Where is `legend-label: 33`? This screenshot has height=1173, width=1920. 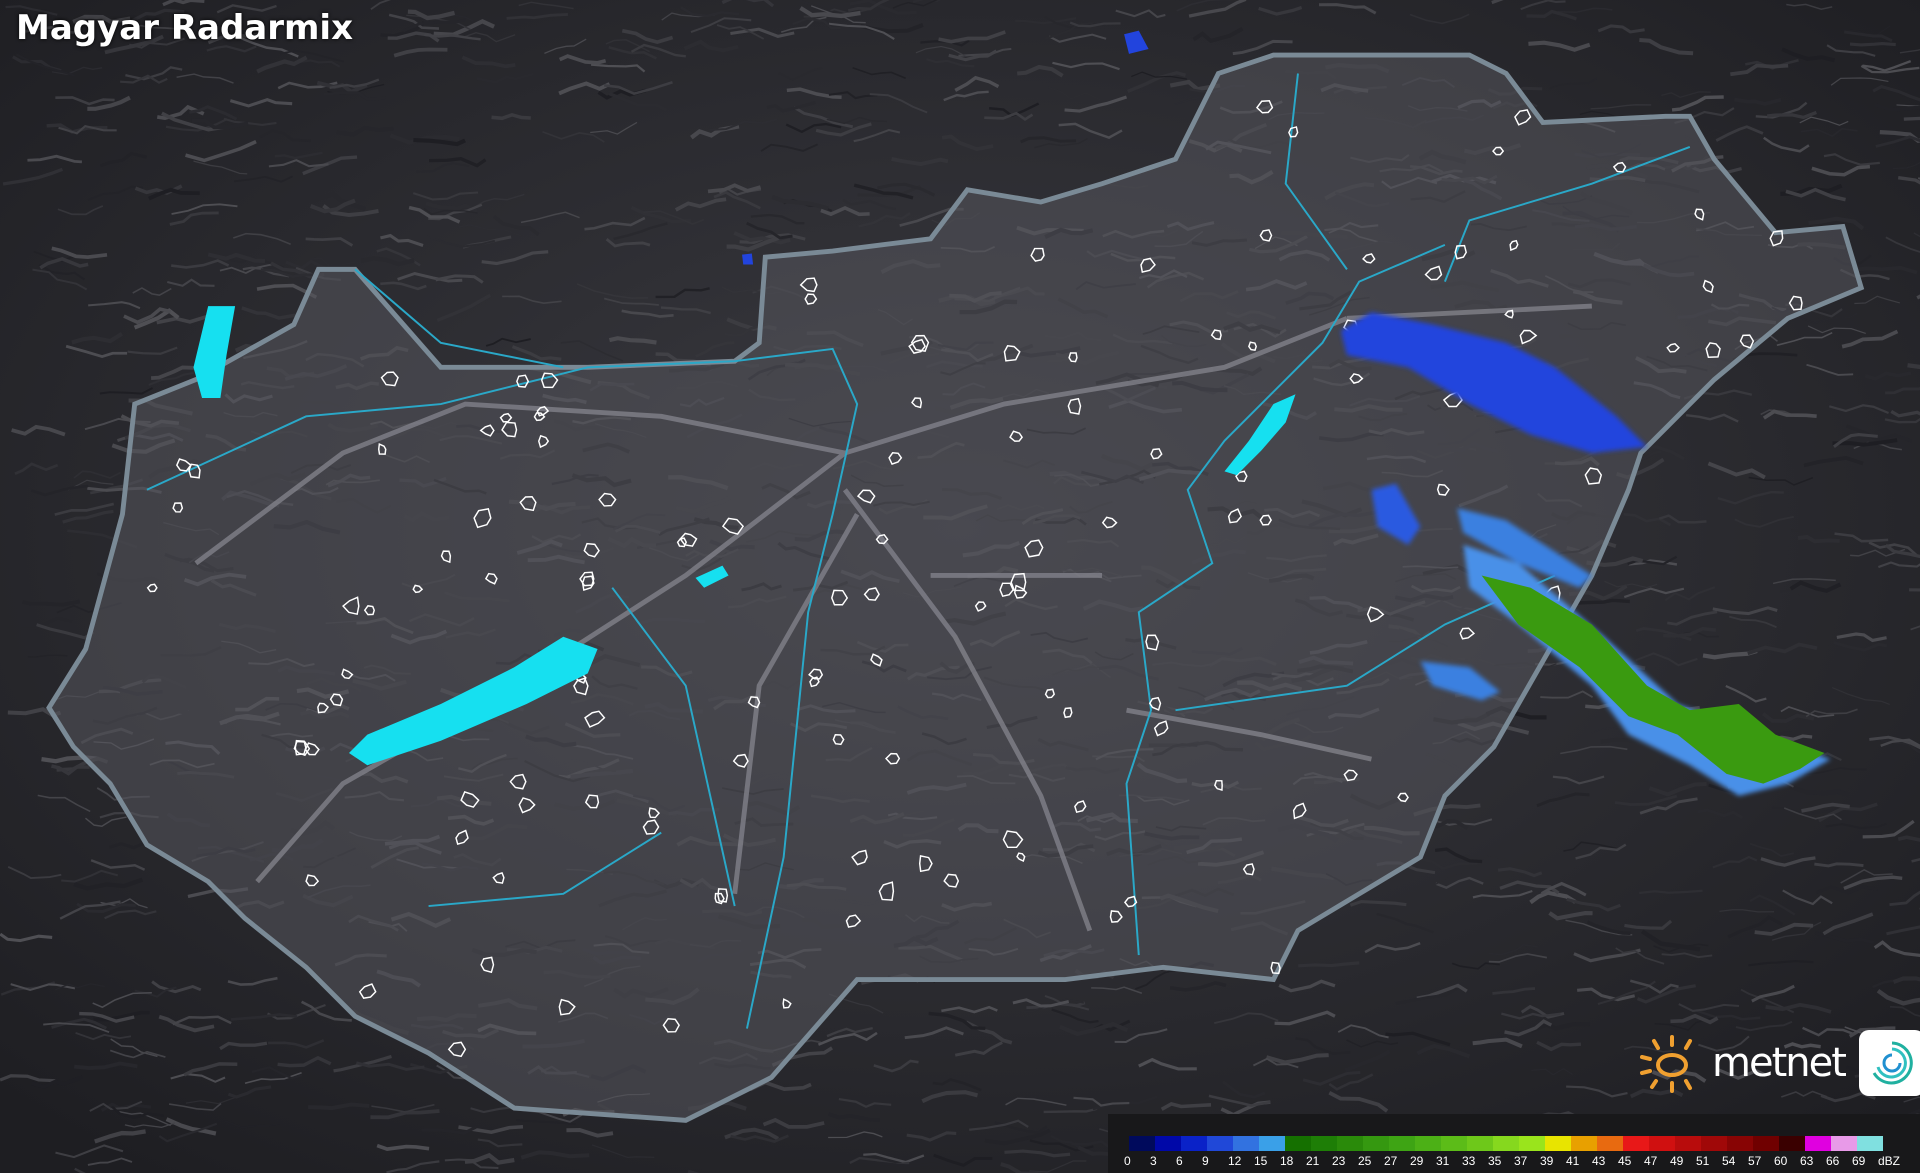
legend-label: 33 is located at coordinates (1469, 1161).